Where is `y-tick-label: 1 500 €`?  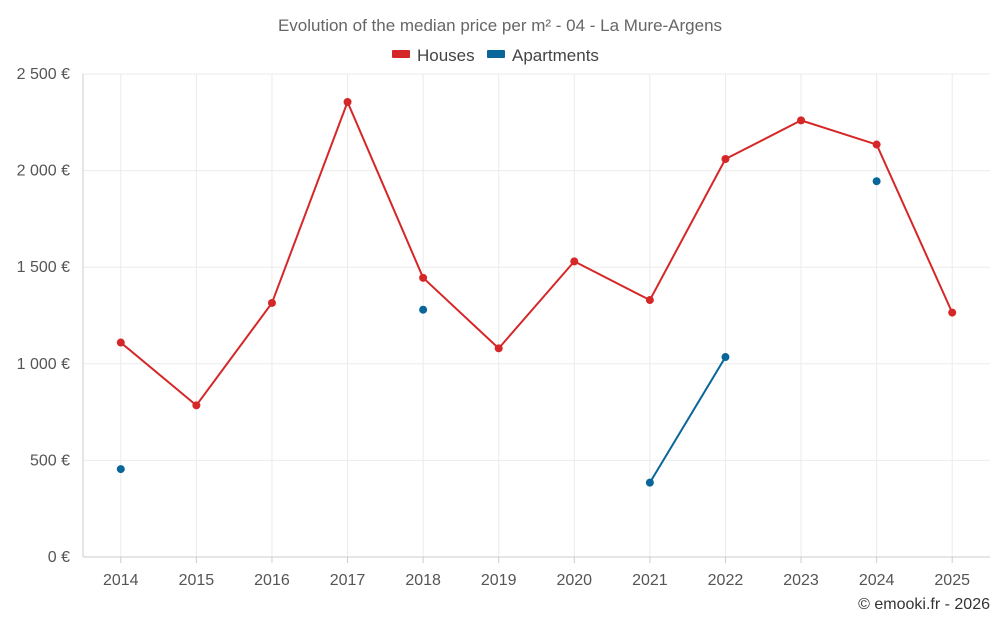 y-tick-label: 1 500 € is located at coordinates (43, 267).